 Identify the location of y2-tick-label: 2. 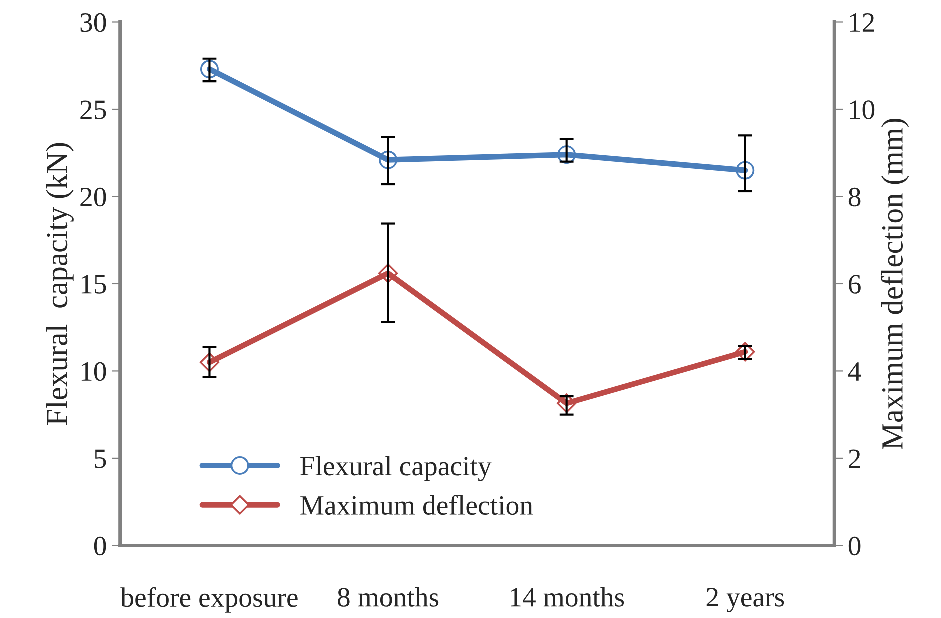
(854, 459).